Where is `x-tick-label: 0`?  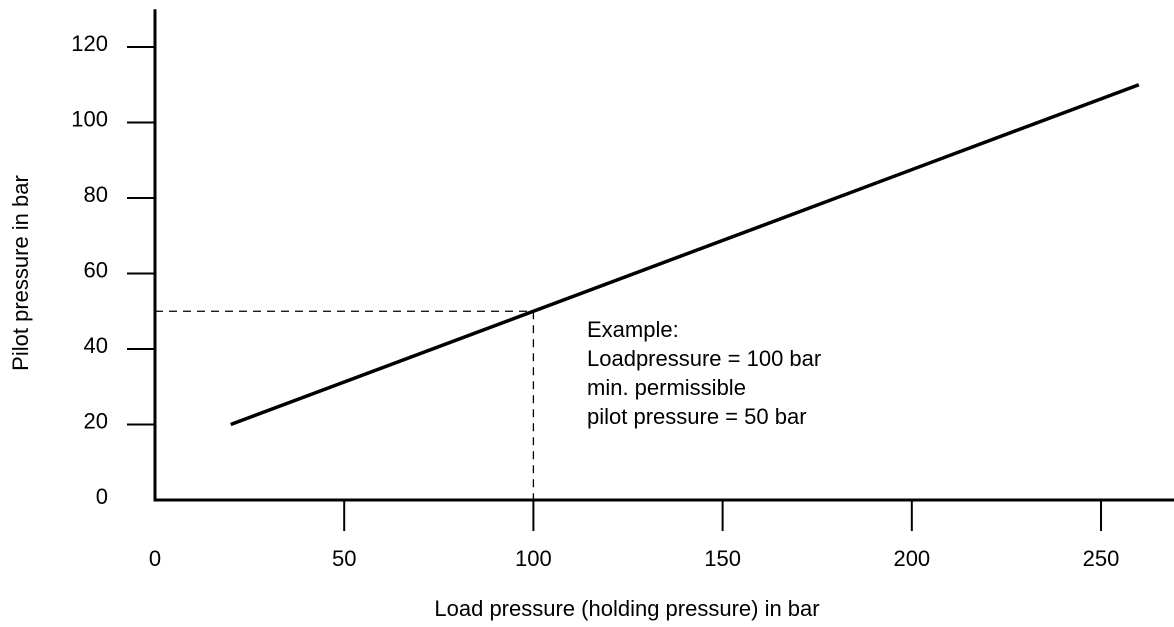
x-tick-label: 0 is located at coordinates (155, 558).